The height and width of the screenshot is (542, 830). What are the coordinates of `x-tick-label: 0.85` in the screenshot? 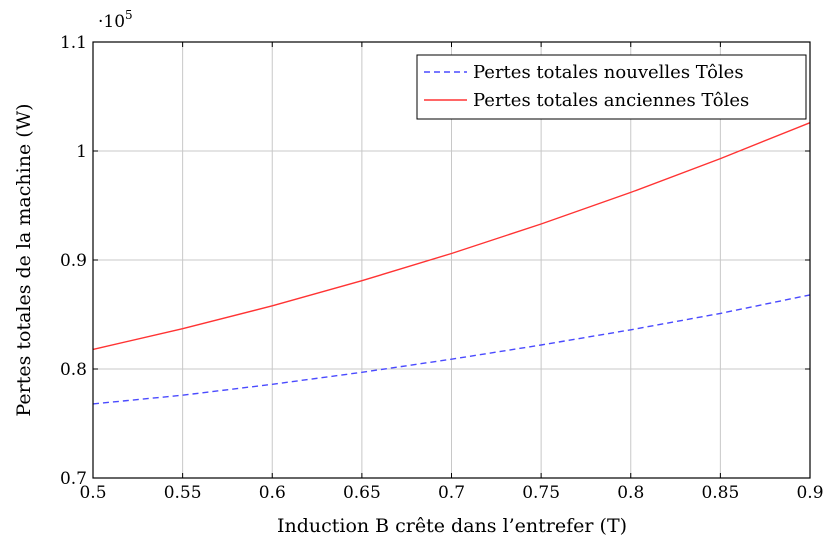 It's located at (720, 493).